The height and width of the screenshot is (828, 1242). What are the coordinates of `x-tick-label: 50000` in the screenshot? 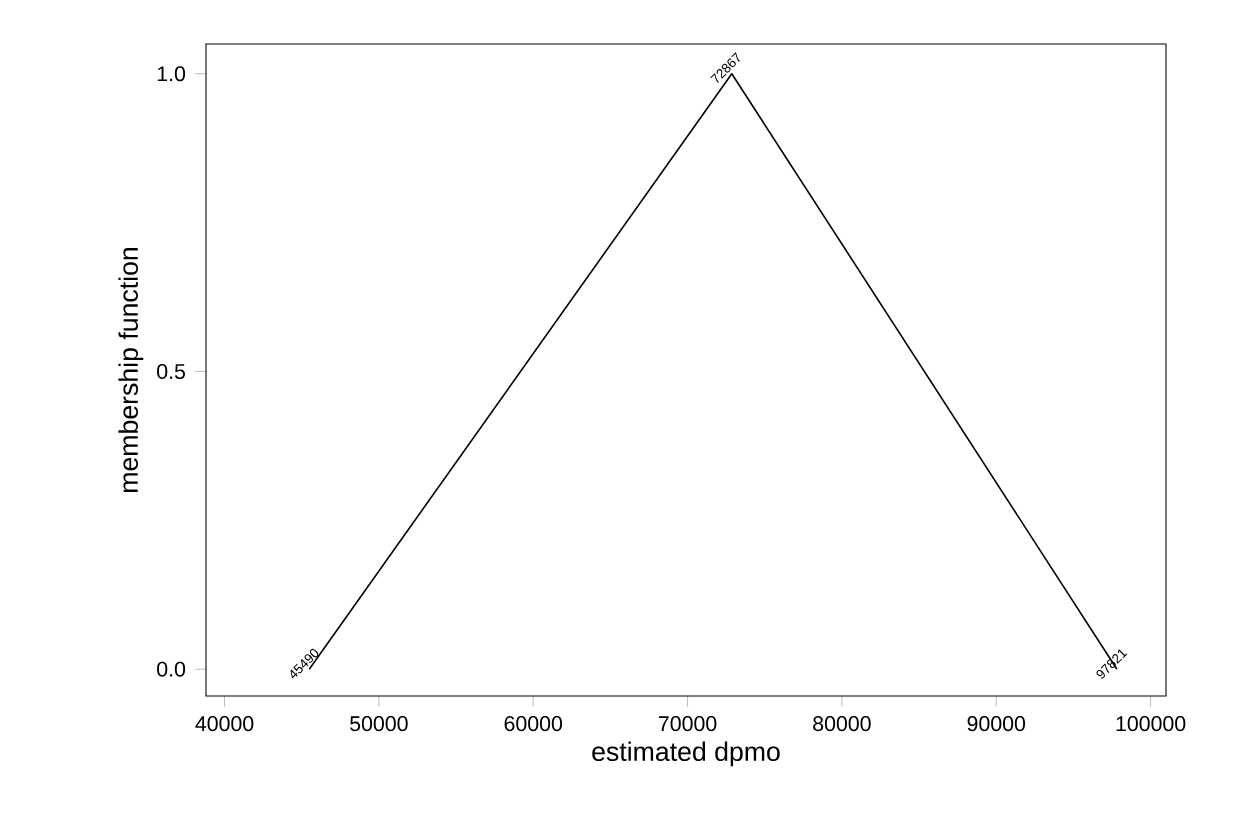 It's located at (379, 724).